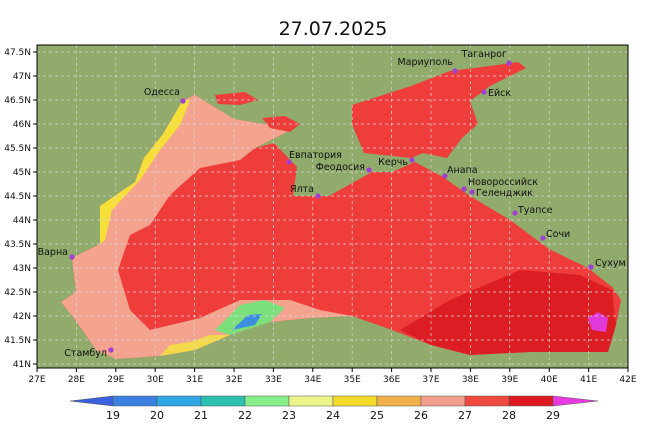 This screenshot has height=439, width=656. Describe the element at coordinates (162, 92) in the screenshot. I see `city-label: Одесса` at that location.